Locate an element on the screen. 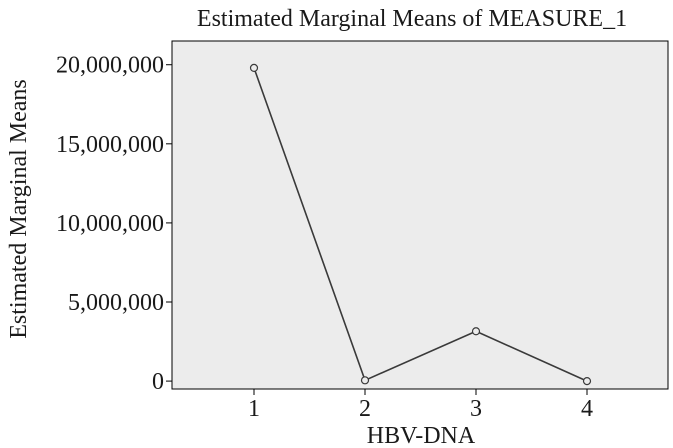 This screenshot has height=448, width=673. y-axis-ticks: 0 5,000,000 10,000,000 15,000,000 20,000,000 is located at coordinates (114, 224).